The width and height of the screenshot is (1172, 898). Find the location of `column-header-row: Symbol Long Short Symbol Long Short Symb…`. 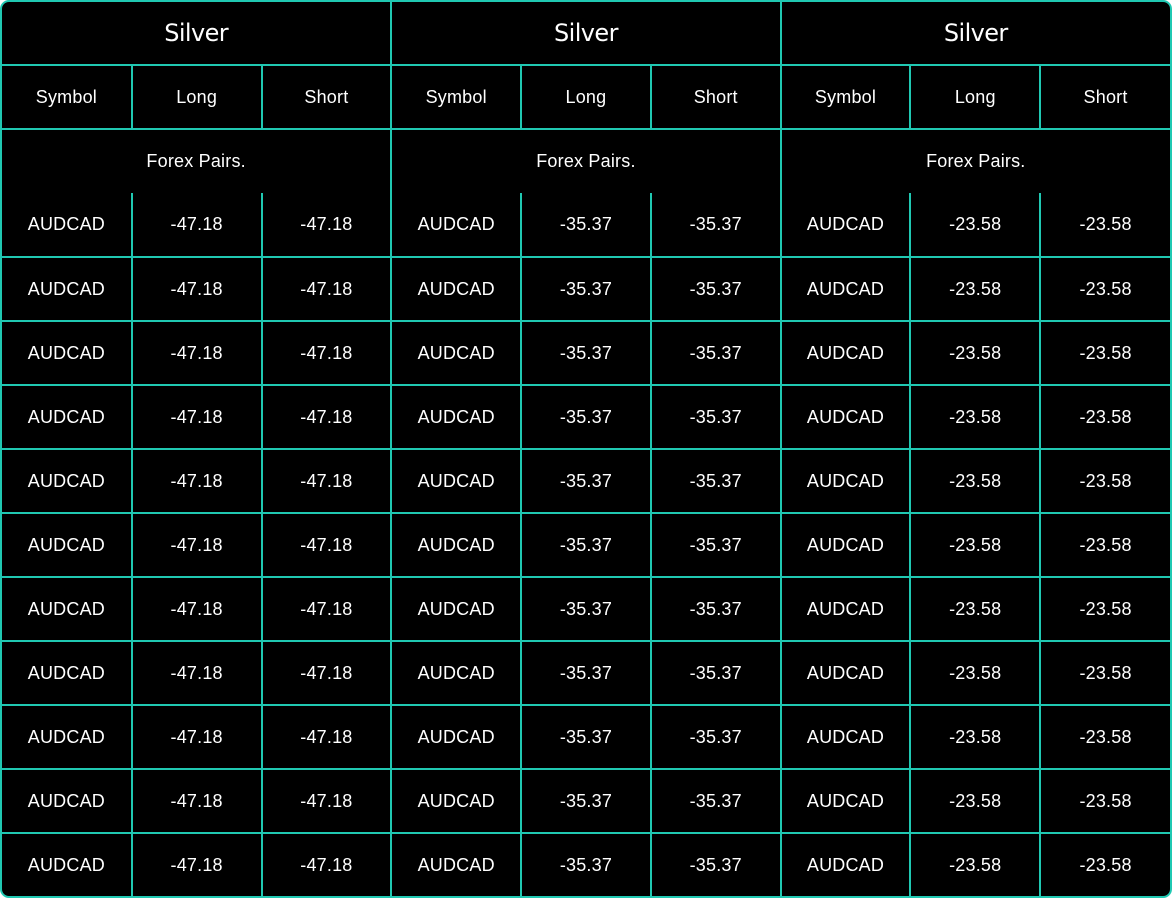

column-header-row: Symbol Long Short Symbol Long Short Symb… is located at coordinates (586, 97).